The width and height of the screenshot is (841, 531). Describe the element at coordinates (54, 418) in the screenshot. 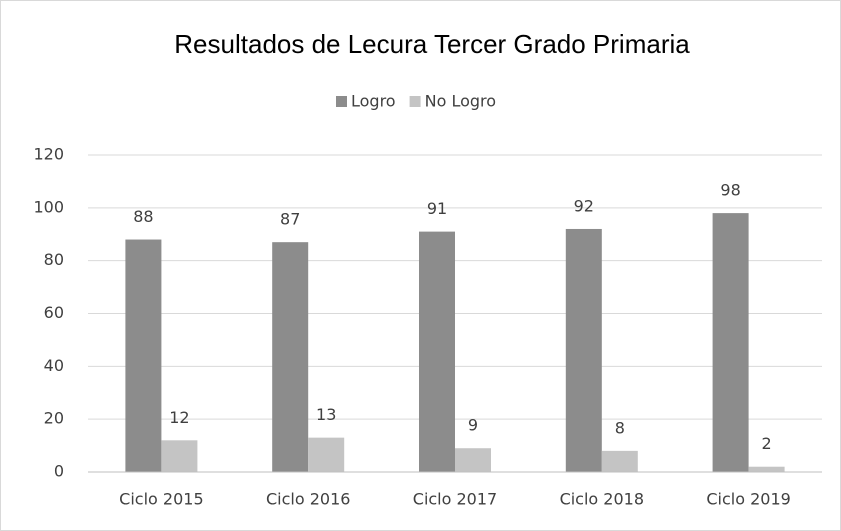

I see `y-tick-label: 20` at that location.